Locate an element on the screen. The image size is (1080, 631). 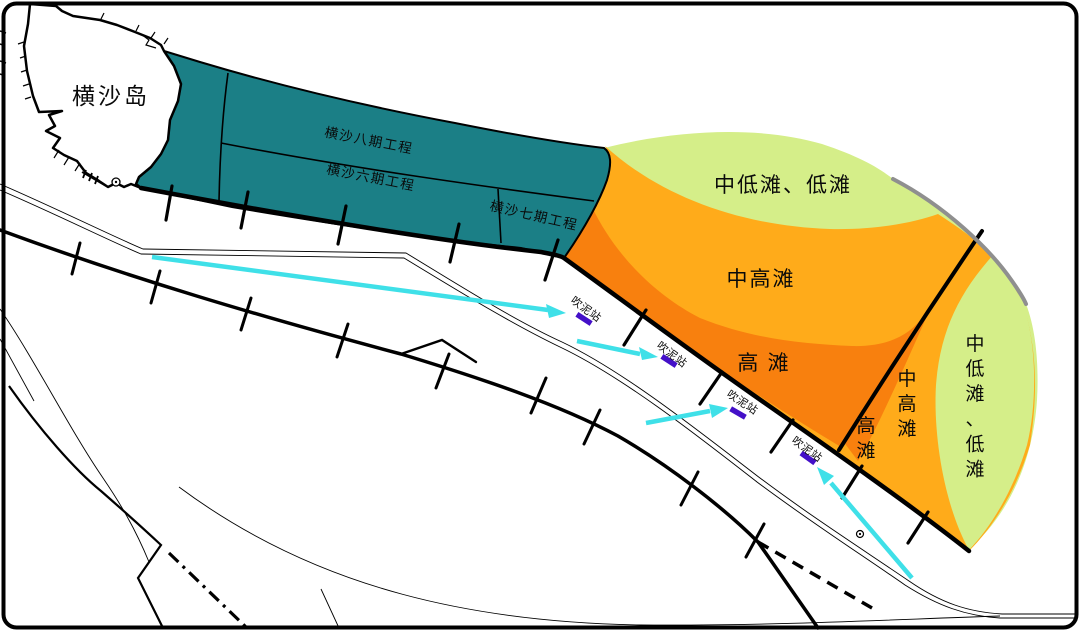
south-dike-fork is located at coordinates (438, 351).